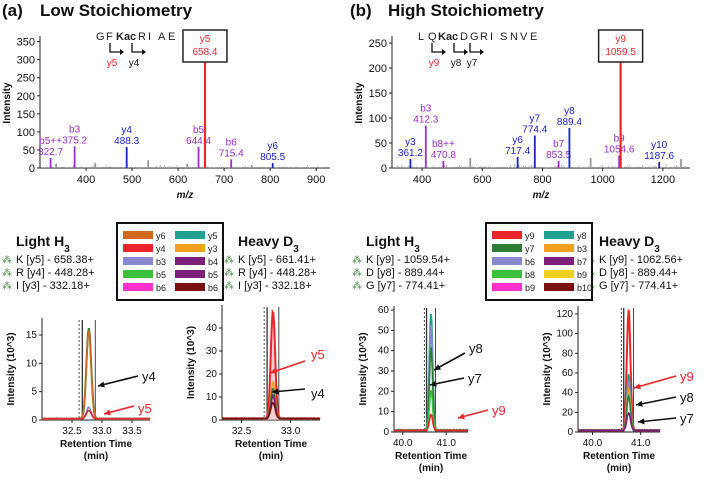 The width and height of the screenshot is (707, 485). What do you see at coordinates (434, 63) in the screenshot?
I see `fragment-label: y9` at bounding box center [434, 63].